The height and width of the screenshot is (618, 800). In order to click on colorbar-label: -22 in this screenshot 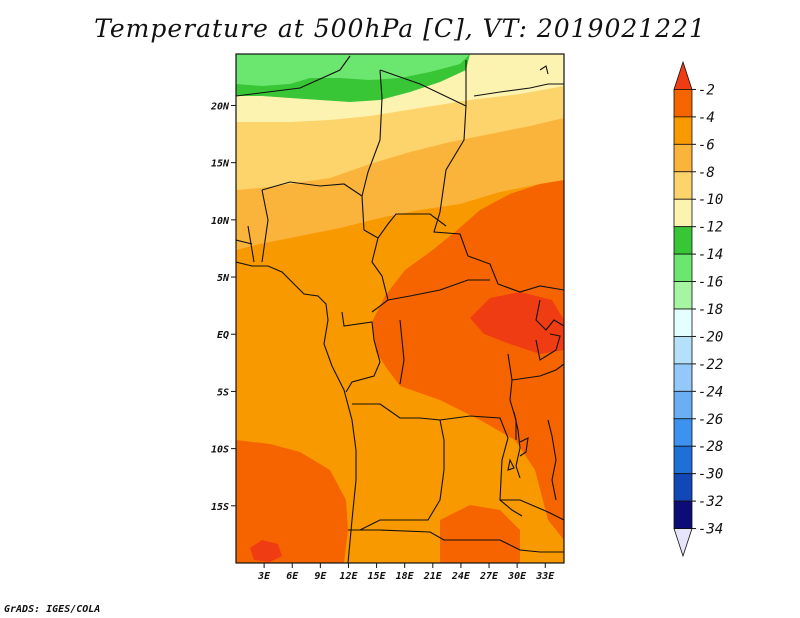, I will do `click(710, 365)`.